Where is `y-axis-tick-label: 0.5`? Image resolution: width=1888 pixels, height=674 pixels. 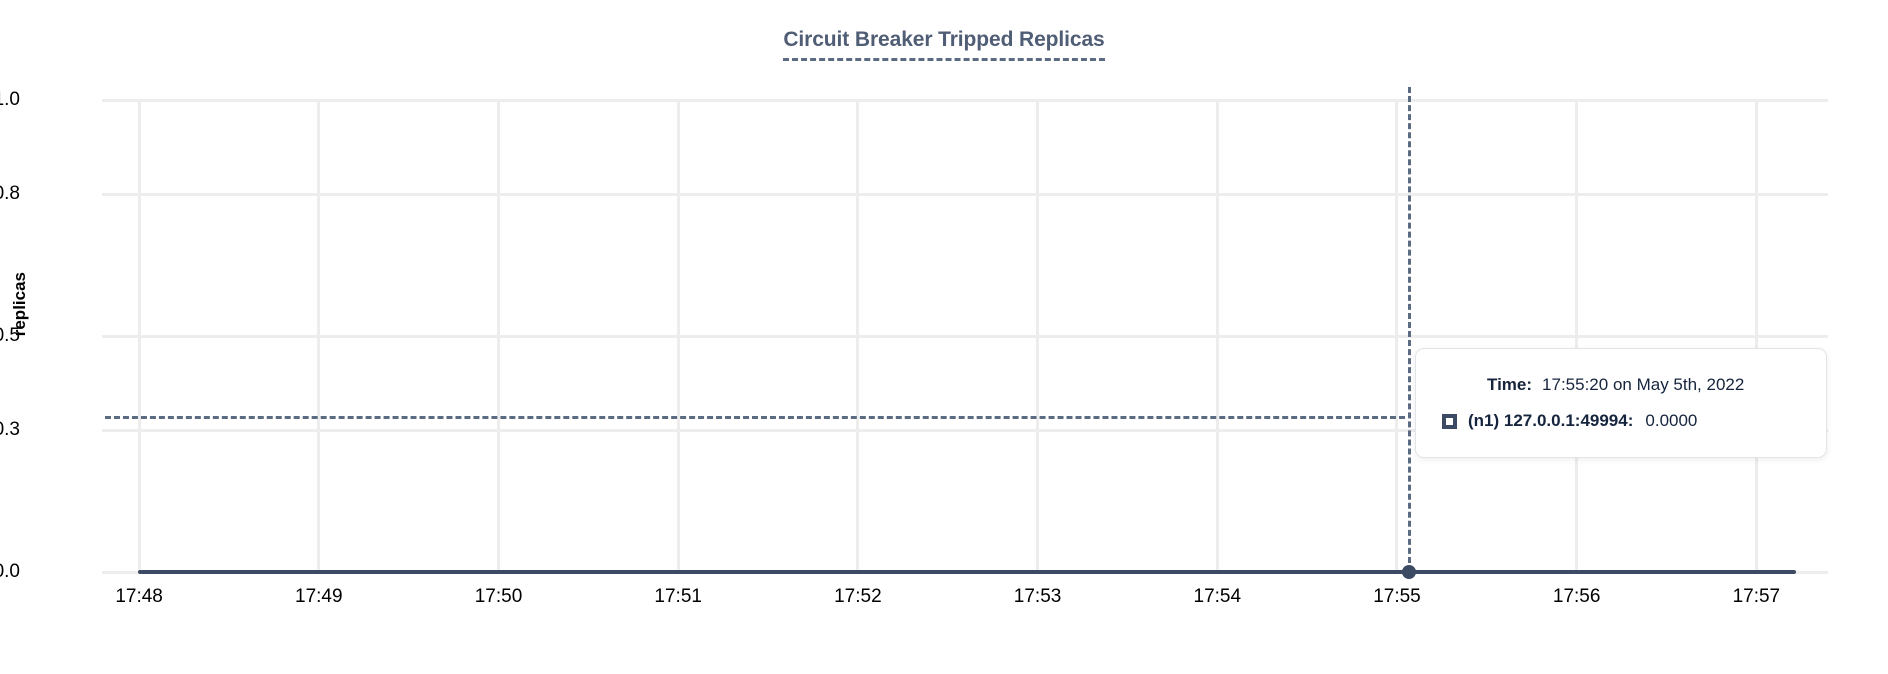
y-axis-tick-label: 0.5 is located at coordinates (10, 335).